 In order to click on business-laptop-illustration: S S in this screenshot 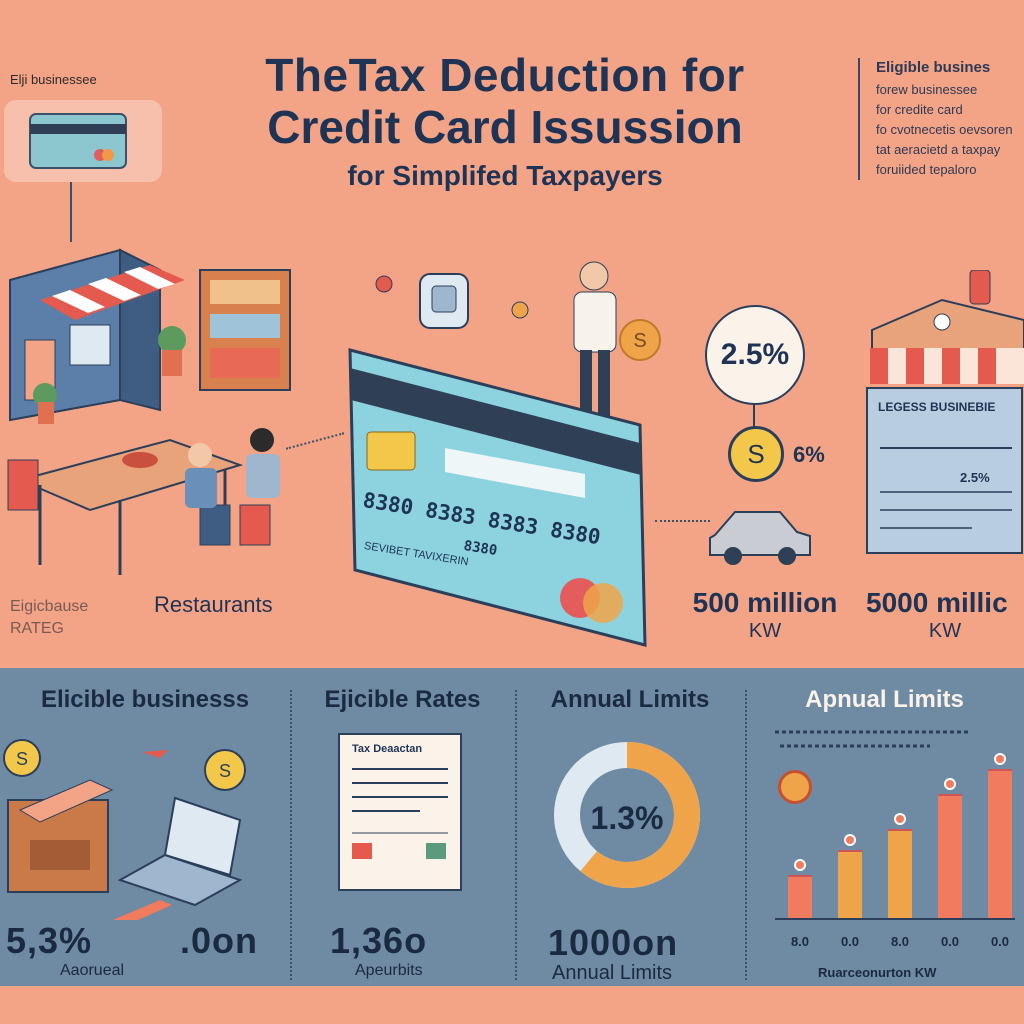, I will do `click(124, 829)`.